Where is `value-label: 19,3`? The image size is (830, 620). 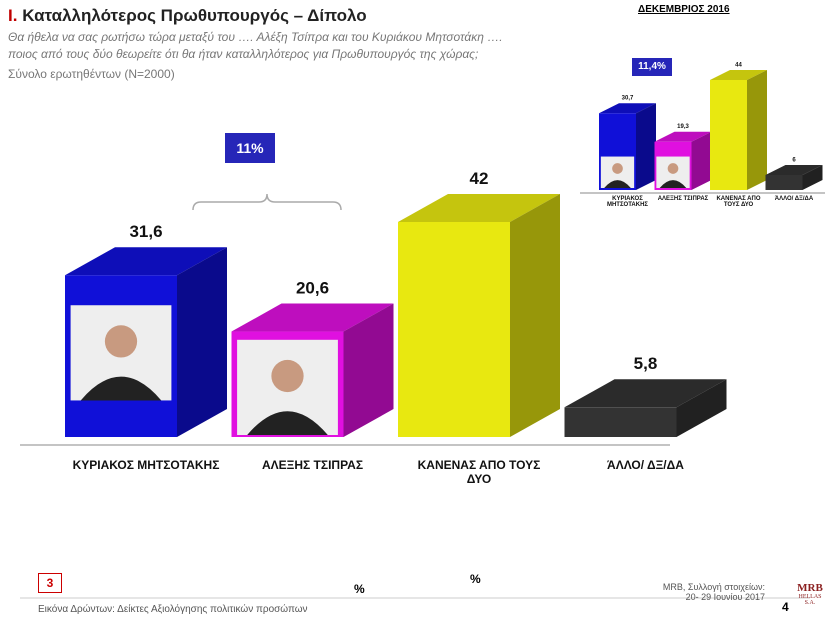
value-label: 19,3 is located at coordinates (683, 127).